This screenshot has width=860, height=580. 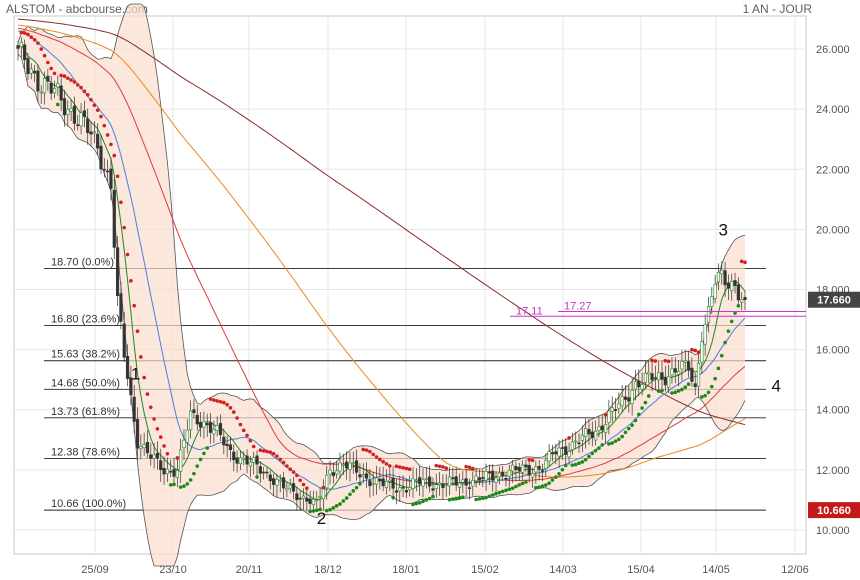 What do you see at coordinates (777, 9) in the screenshot?
I see `period-label: 1 AN - JOUR` at bounding box center [777, 9].